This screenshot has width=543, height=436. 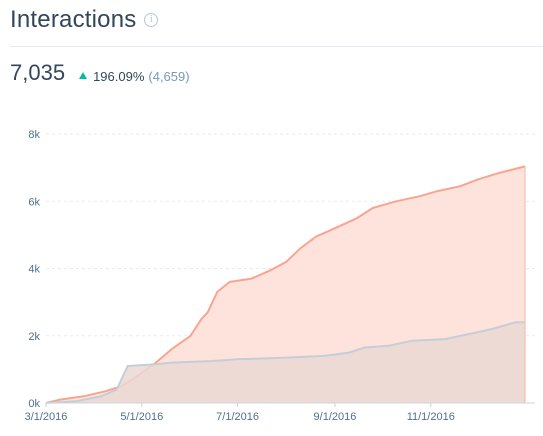 What do you see at coordinates (34, 337) in the screenshot?
I see `y-tick-label: 2k` at bounding box center [34, 337].